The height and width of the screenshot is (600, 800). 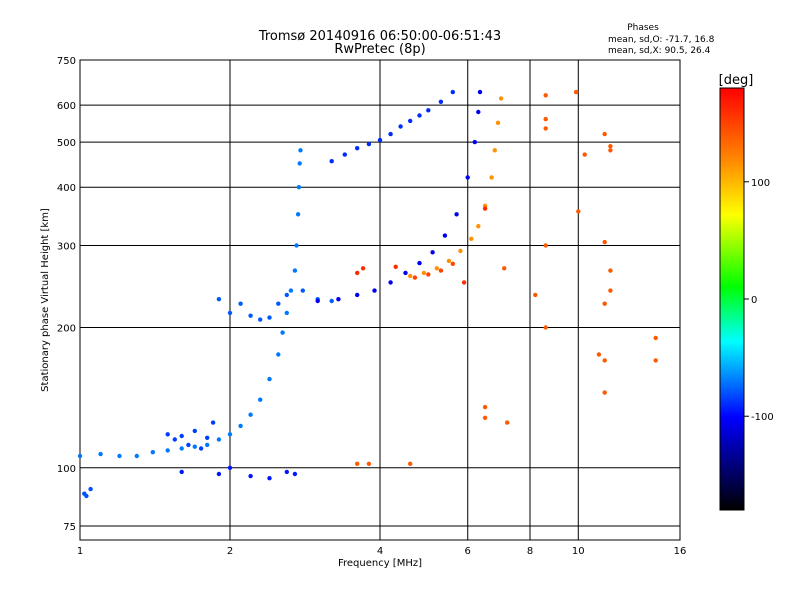 I want to click on x-tick-label: 8, so click(x=530, y=551).